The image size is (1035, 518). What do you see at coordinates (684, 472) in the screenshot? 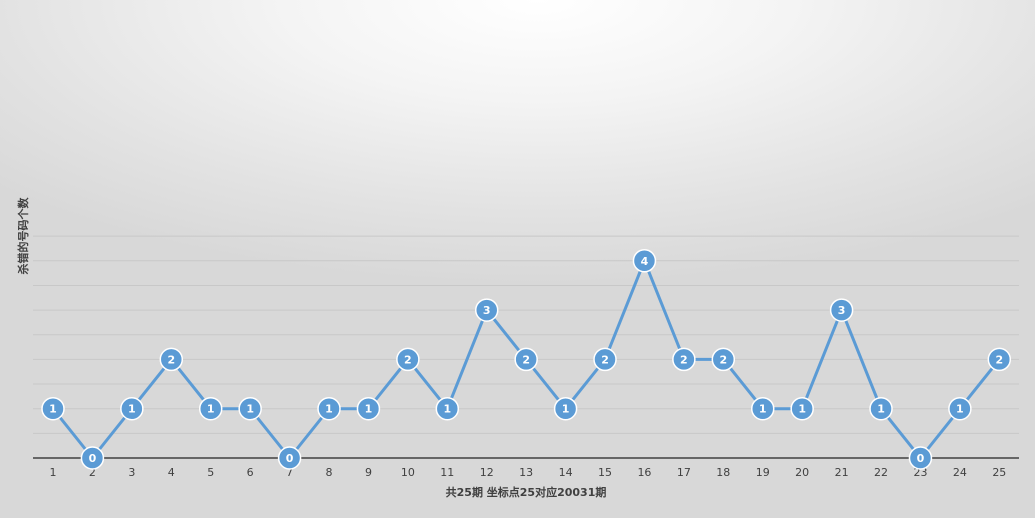
I see `x-tick-label: 17` at bounding box center [684, 472].